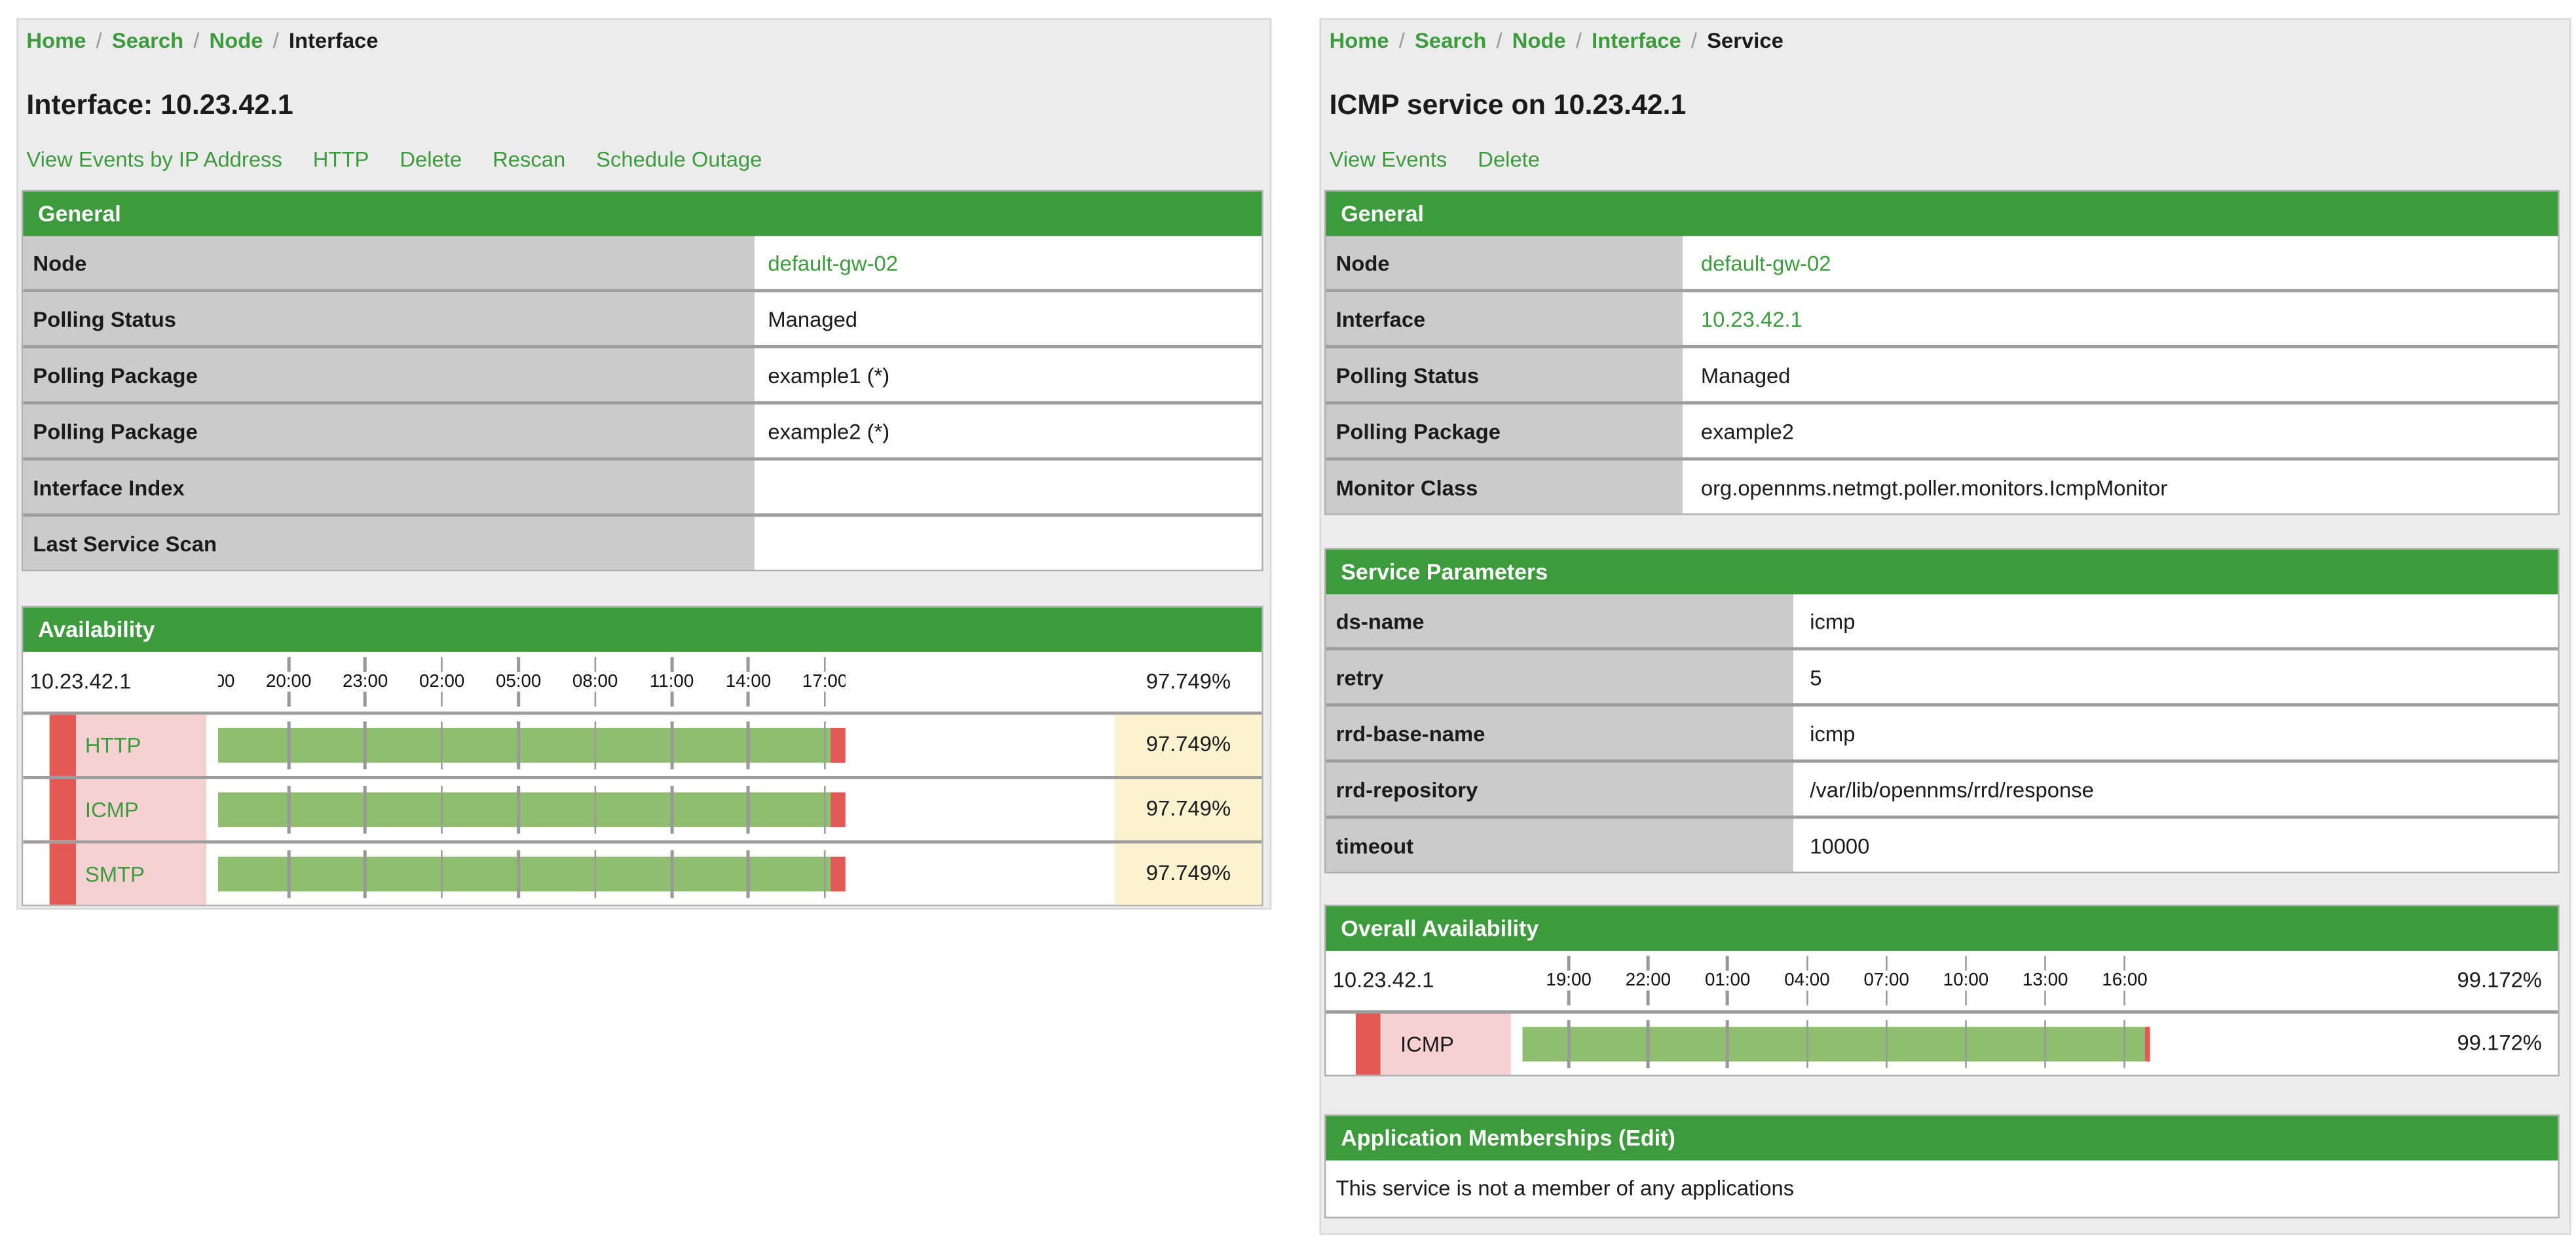  What do you see at coordinates (2045, 980) in the screenshot?
I see `axis-time-label: 13:00` at bounding box center [2045, 980].